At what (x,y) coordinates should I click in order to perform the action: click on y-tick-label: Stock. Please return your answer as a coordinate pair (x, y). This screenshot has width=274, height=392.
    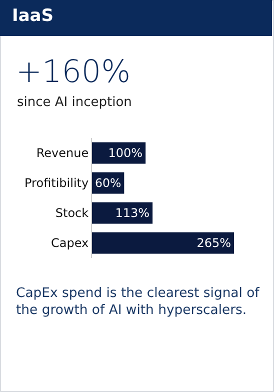
    Looking at the image, I should click on (72, 213).